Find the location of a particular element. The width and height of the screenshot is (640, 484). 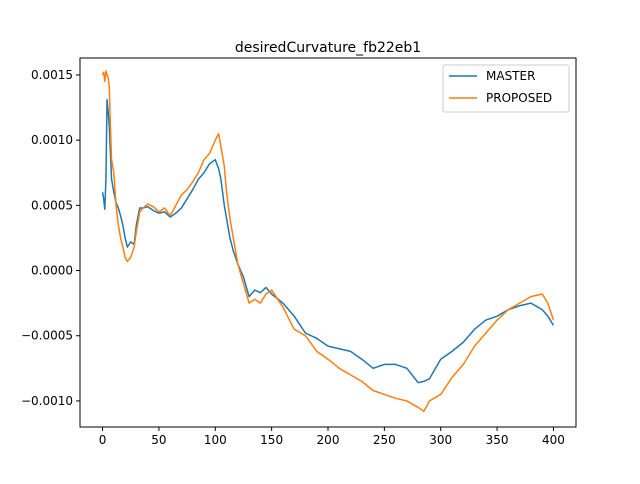

y-tick-label: −0.0010 is located at coordinates (47, 401).